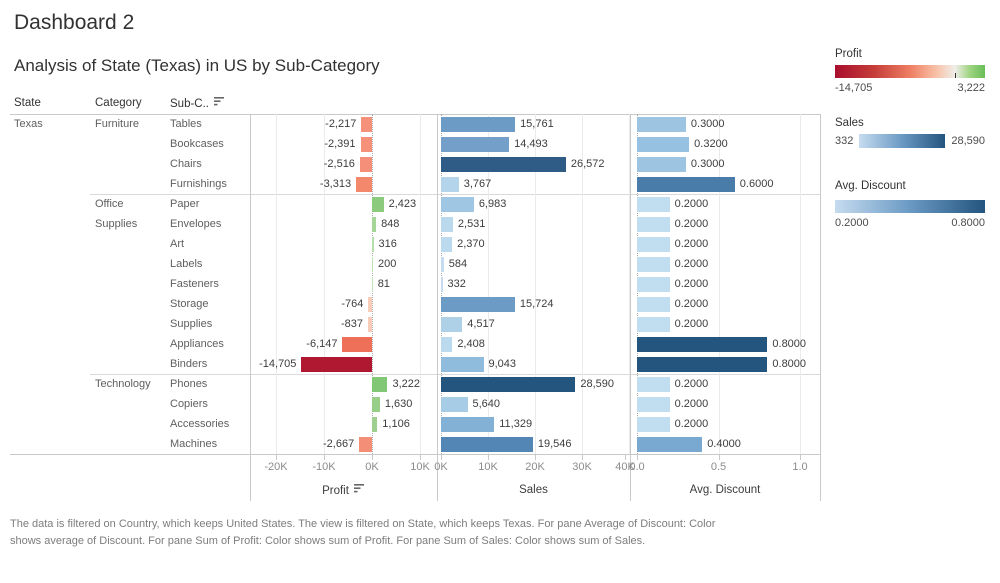 The width and height of the screenshot is (1000, 583). What do you see at coordinates (189, 404) in the screenshot?
I see `subcategory-label: Copiers` at bounding box center [189, 404].